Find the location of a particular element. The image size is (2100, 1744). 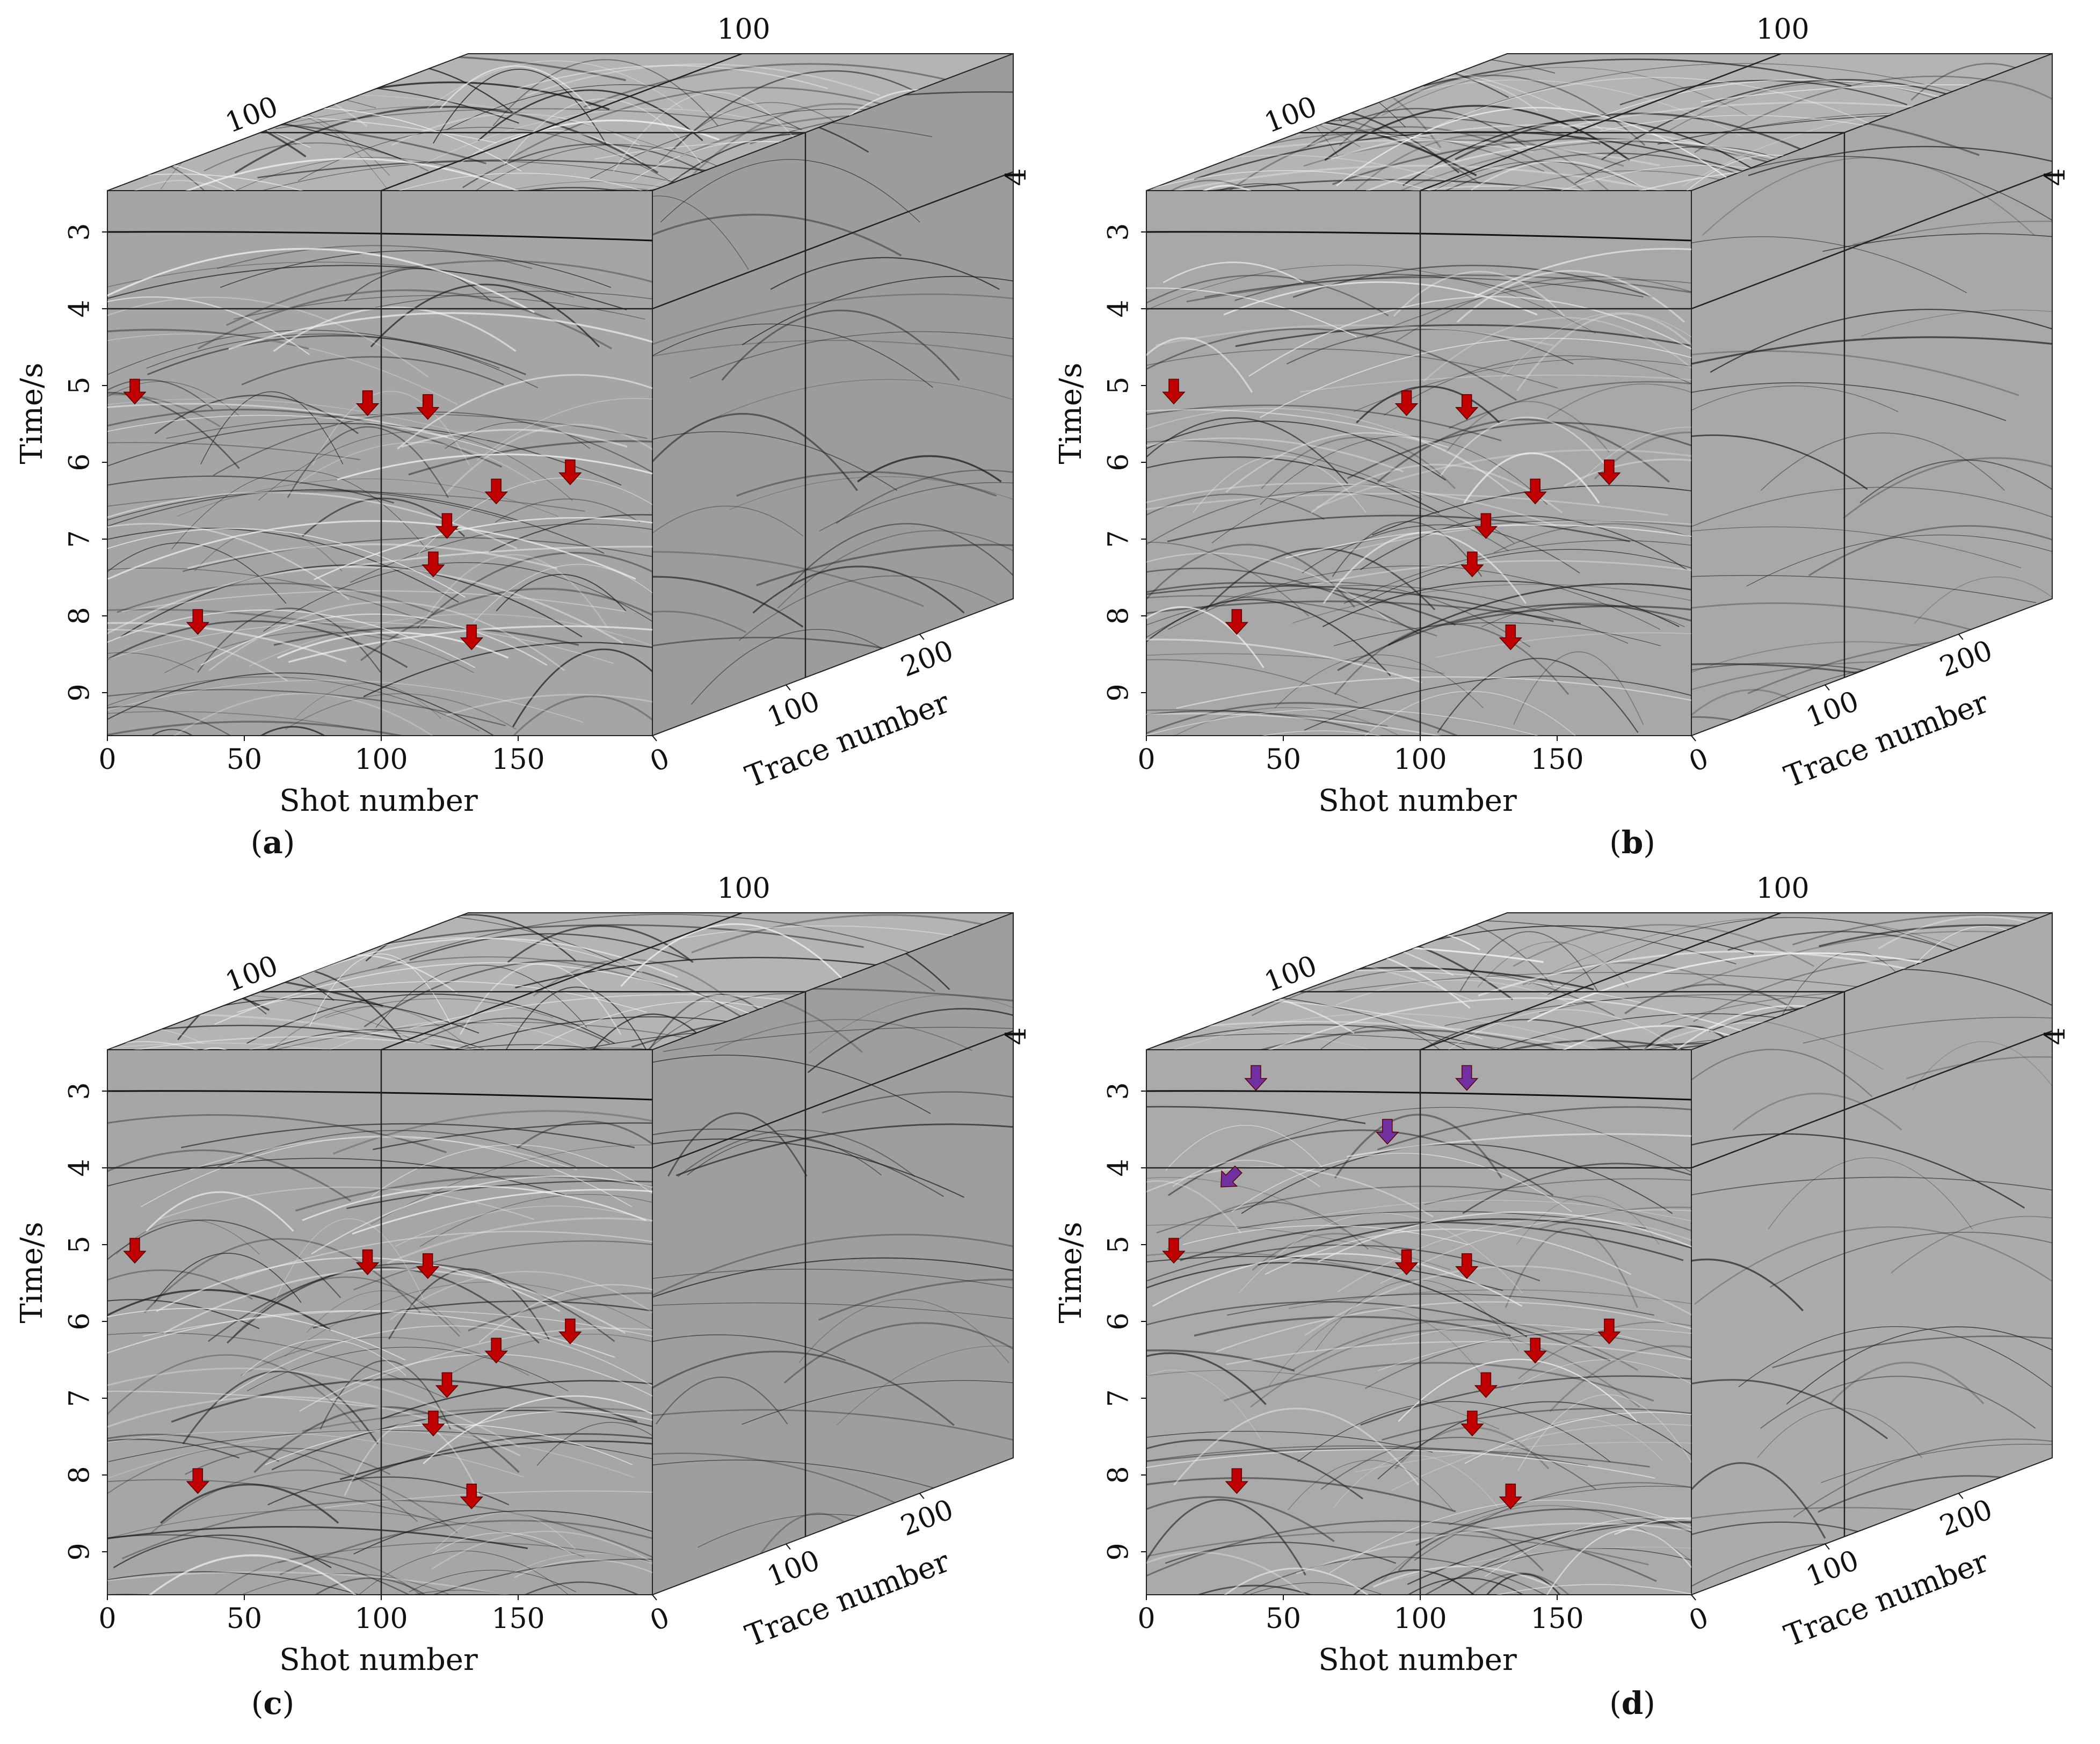

front-texture is located at coordinates (1419, 492).